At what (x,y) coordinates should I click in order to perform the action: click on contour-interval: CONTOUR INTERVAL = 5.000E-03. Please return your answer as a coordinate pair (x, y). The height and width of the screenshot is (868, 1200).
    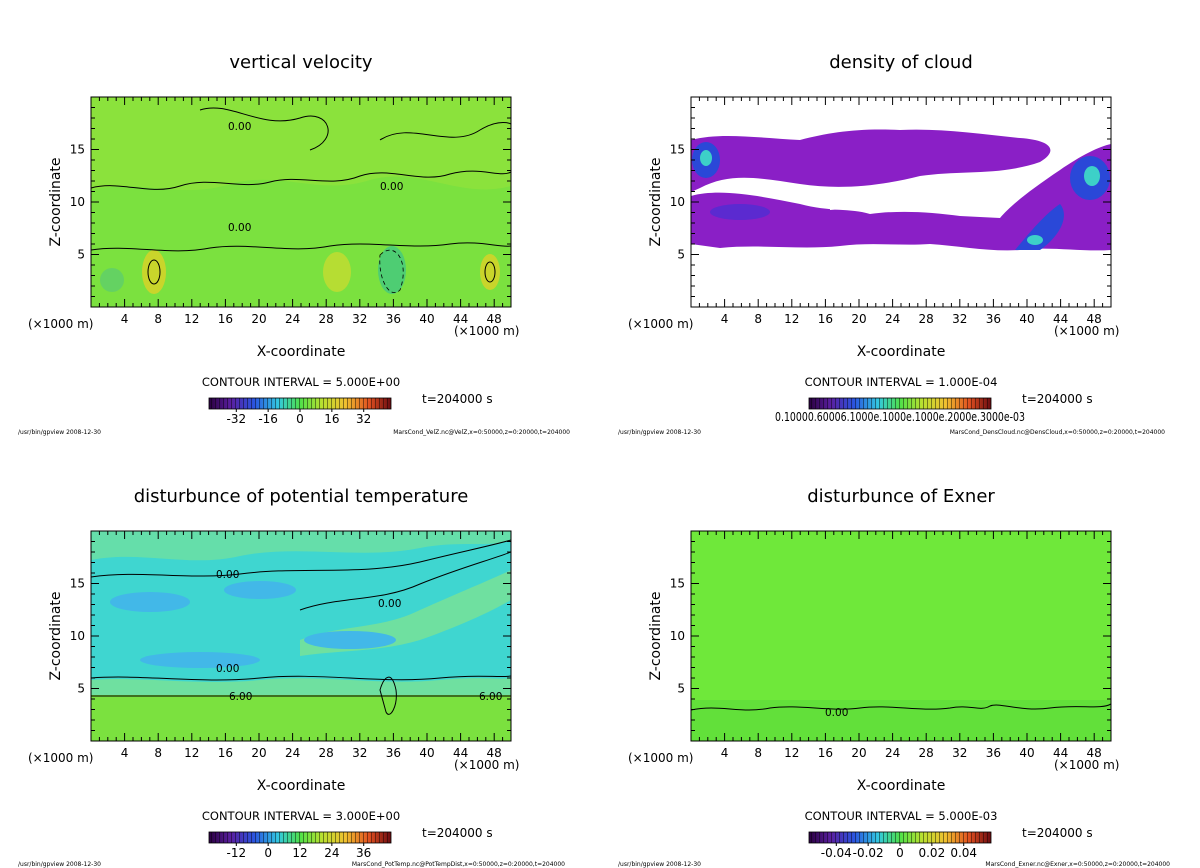
    Looking at the image, I should click on (901, 816).